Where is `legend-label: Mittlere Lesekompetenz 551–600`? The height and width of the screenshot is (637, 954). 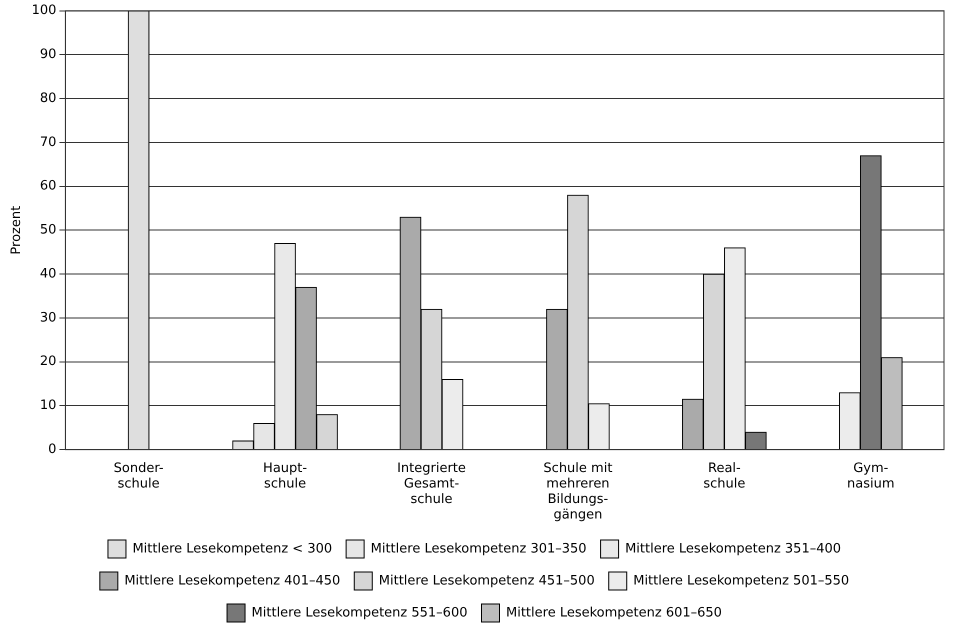
legend-label: Mittlere Lesekompetenz 551–600 is located at coordinates (360, 612).